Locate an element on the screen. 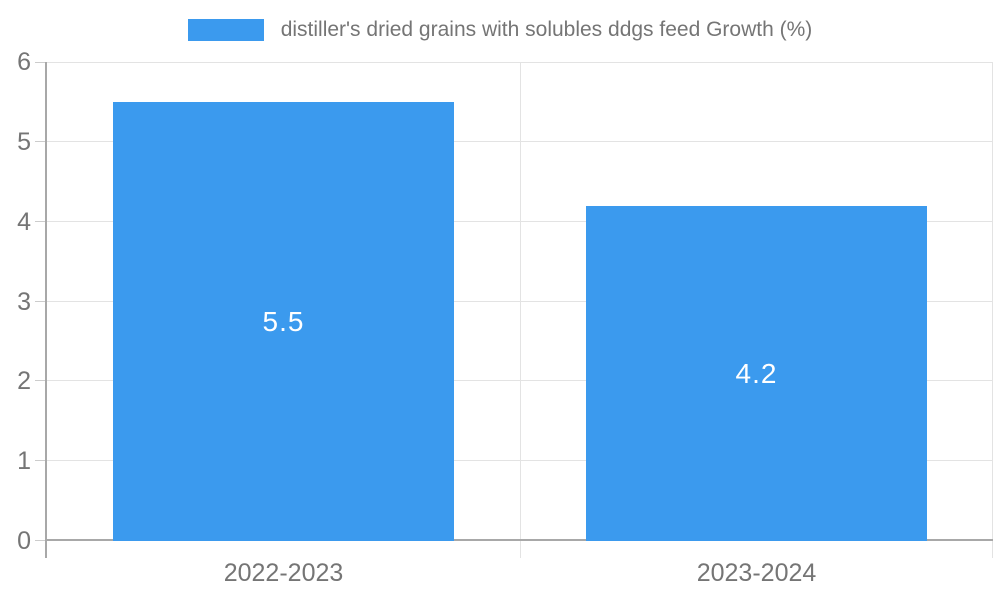 This screenshot has width=1000, height=600. x-axis-line is located at coordinates (519, 540).